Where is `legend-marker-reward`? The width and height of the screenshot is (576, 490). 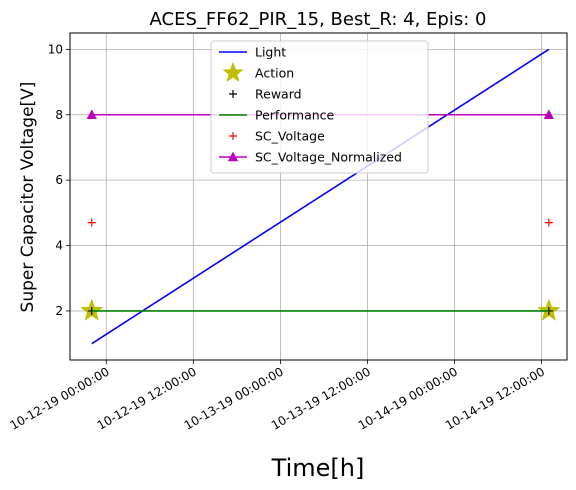 legend-marker-reward is located at coordinates (233, 94).